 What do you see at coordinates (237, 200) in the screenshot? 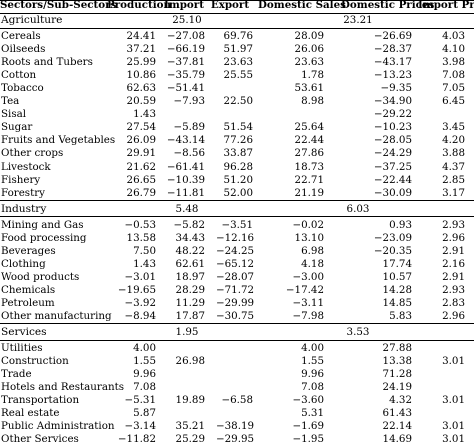
I see `section-separator-rule` at bounding box center [237, 200].